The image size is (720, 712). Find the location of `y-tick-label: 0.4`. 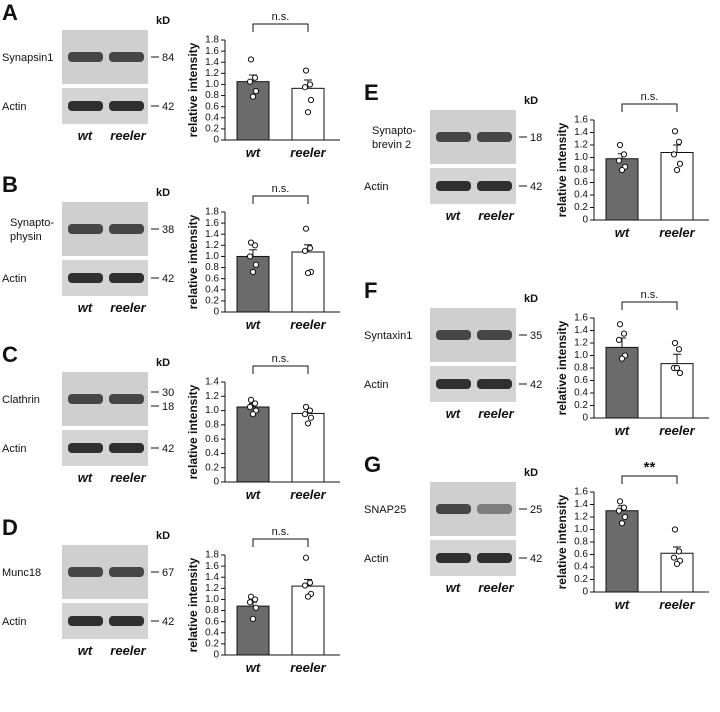

y-tick-label: 0.4 is located at coordinates (212, 632).